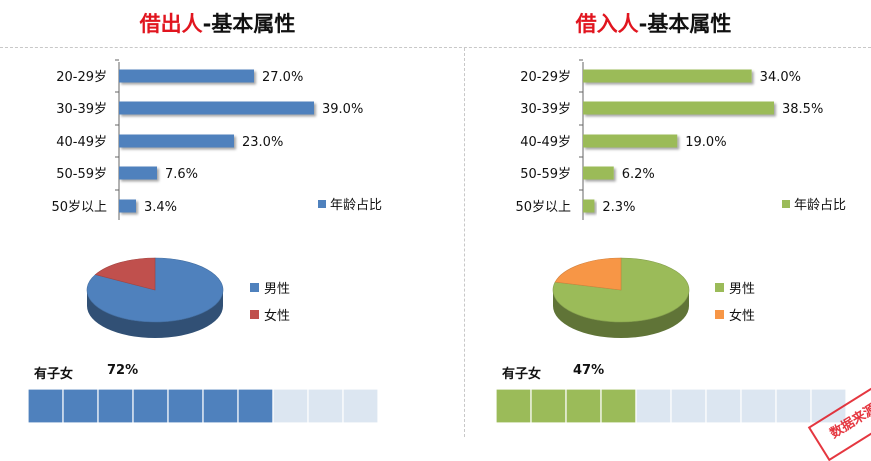 The width and height of the screenshot is (871, 461). What do you see at coordinates (282, 77) in the screenshot?
I see `bar-value-label: 27.0%` at bounding box center [282, 77].